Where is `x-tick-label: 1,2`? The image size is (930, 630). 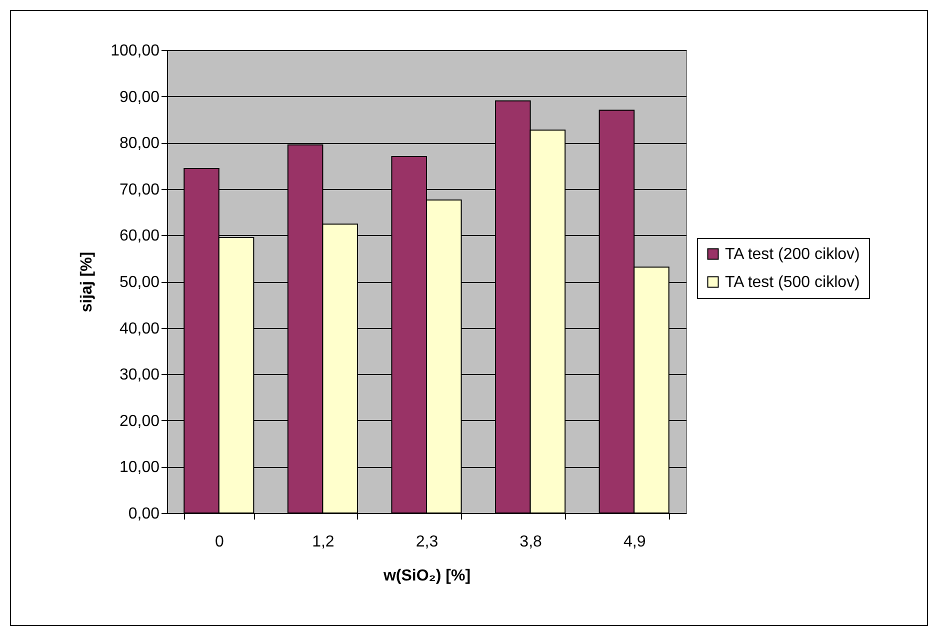
x-tick-label: 1,2 is located at coordinates (323, 542).